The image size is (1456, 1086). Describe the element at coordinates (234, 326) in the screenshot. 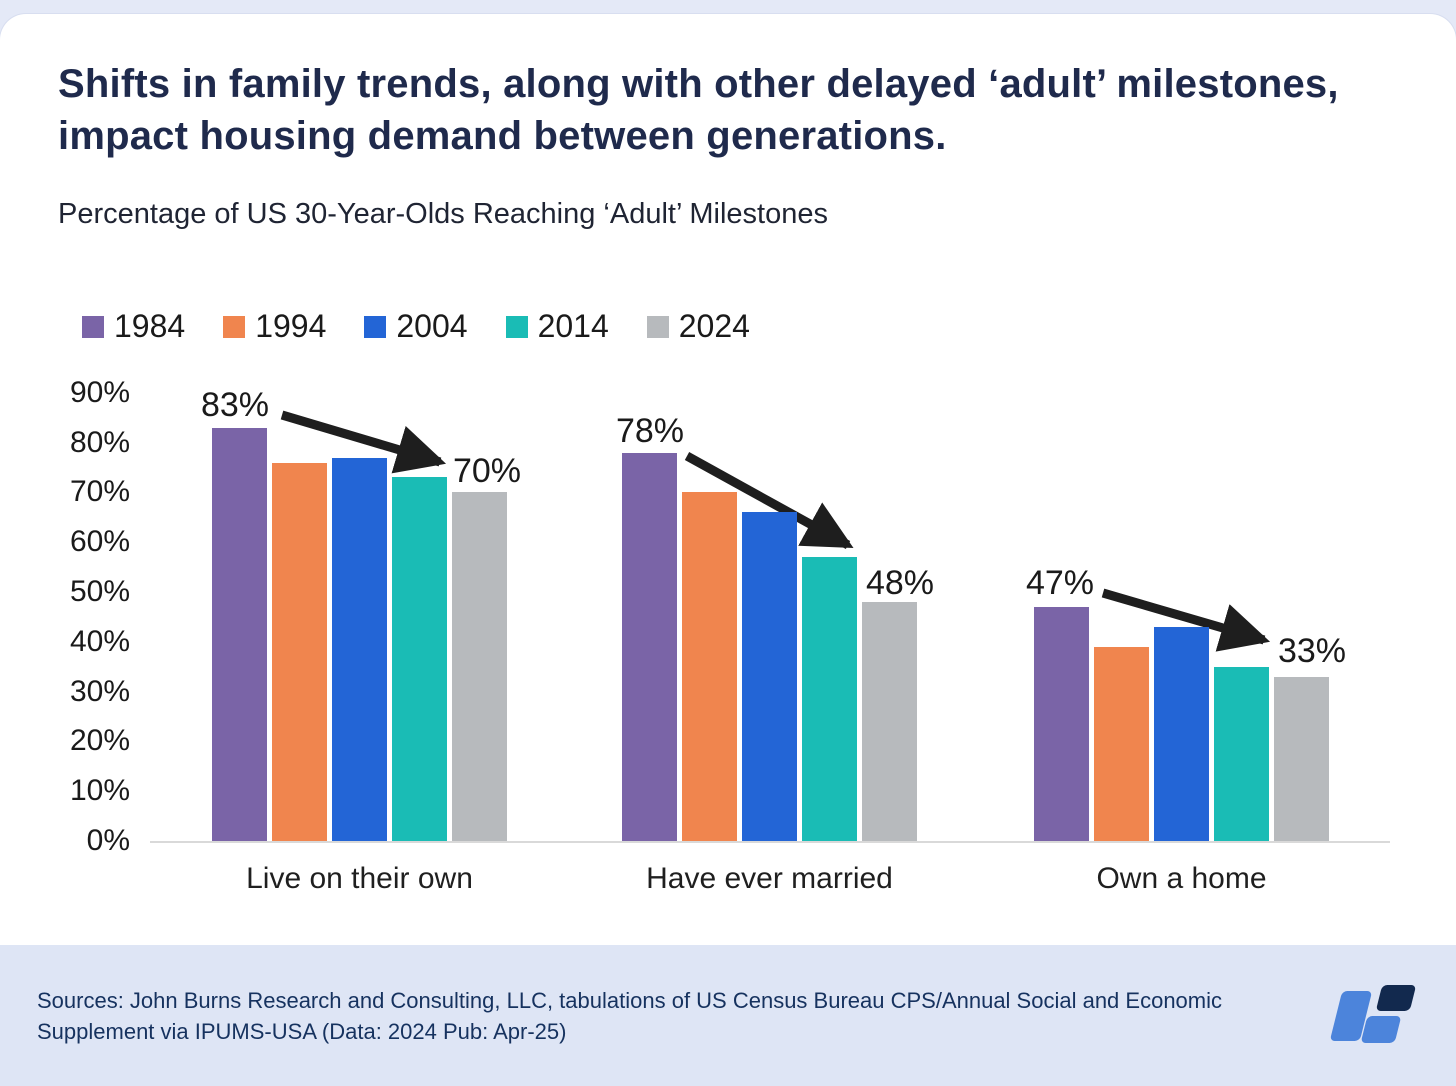

I see `legend-swatch-1994` at that location.